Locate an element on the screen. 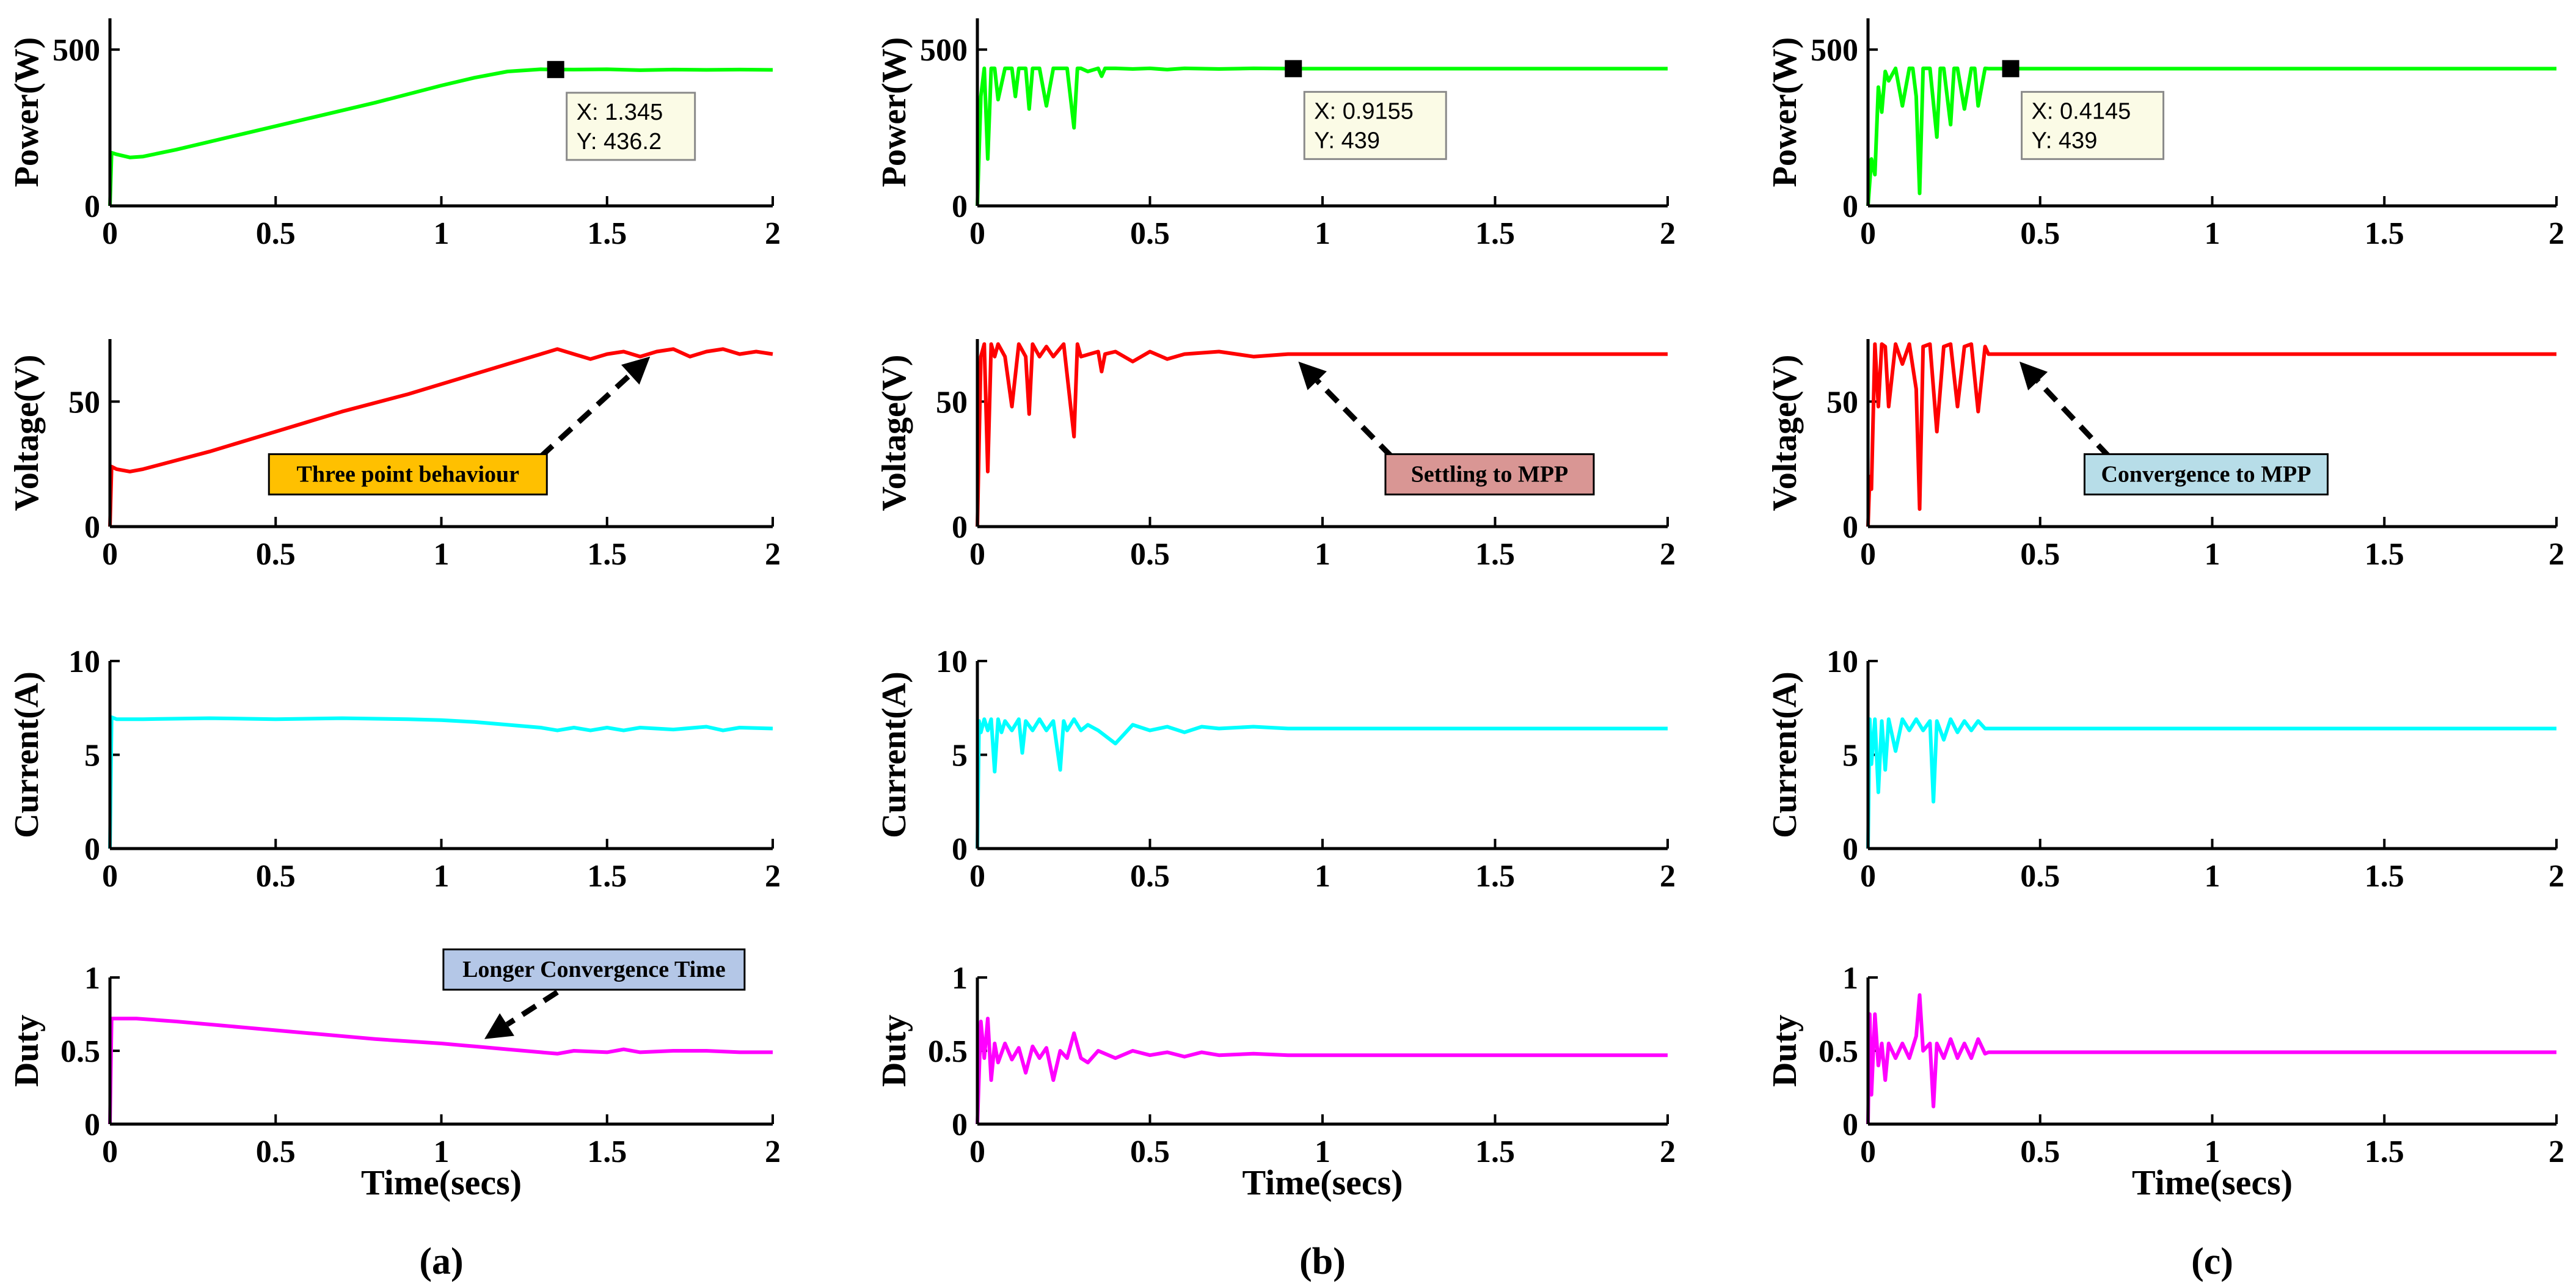  datatip-x: X: 1.345 is located at coordinates (620, 112).